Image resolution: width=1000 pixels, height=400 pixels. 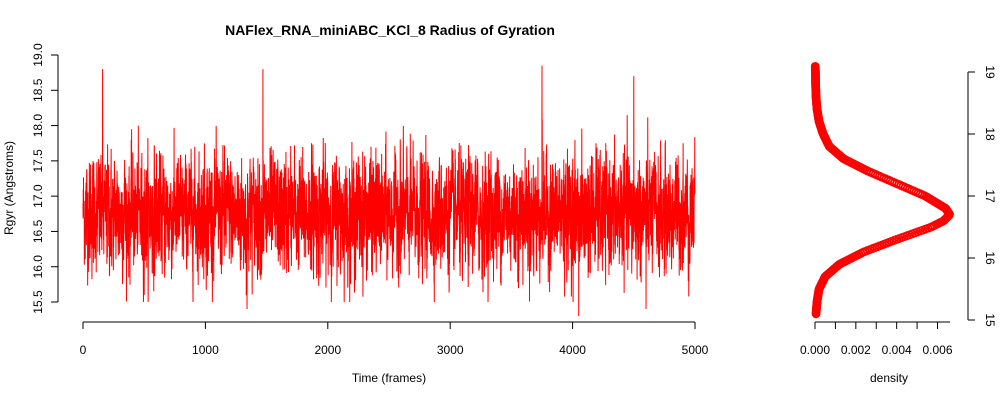 I want to click on time-series-x-label: Time (frames), so click(x=389, y=378).